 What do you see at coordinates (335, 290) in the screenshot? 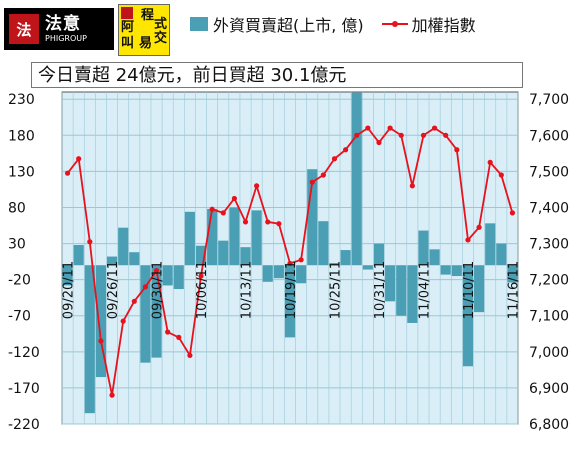
I see `x-axis-tick-label: 10/25/11` at bounding box center [335, 290].